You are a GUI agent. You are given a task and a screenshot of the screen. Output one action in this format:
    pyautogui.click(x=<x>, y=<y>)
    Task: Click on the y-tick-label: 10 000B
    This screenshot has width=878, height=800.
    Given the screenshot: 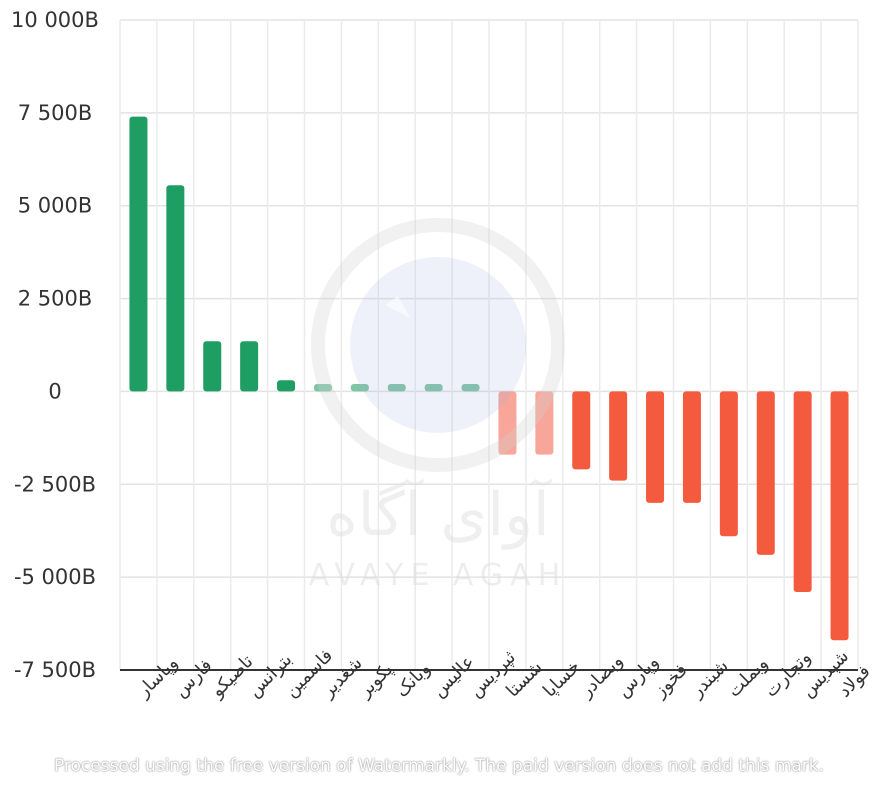 What is the action you would take?
    pyautogui.click(x=55, y=20)
    